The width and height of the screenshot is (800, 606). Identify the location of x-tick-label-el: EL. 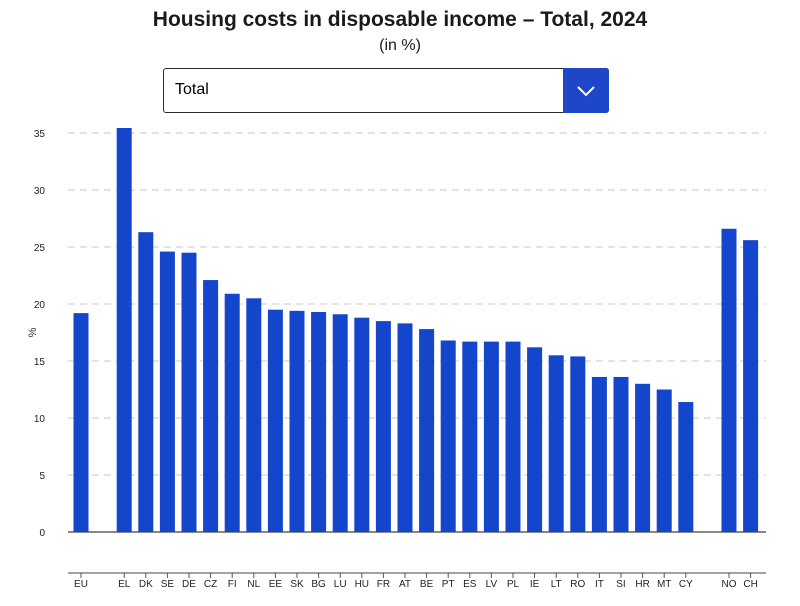
(124, 584).